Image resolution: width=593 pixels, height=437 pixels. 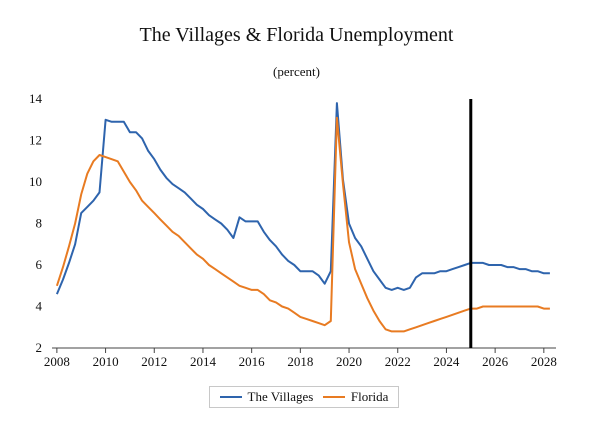 I want to click on y-tick-label: 12, so click(x=35, y=140).